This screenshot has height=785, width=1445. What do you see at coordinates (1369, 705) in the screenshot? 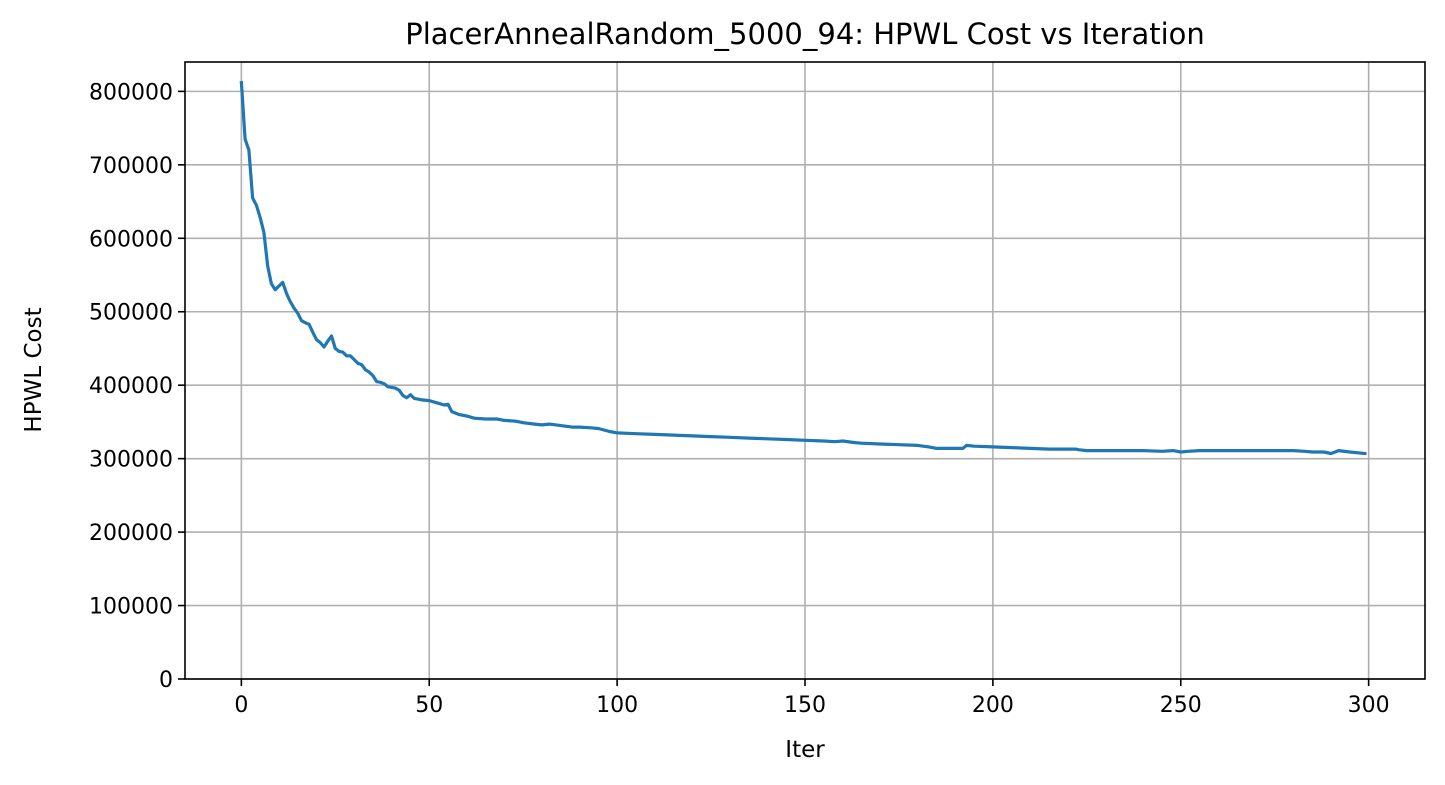
I see `x-tick-label: 300` at bounding box center [1369, 705].